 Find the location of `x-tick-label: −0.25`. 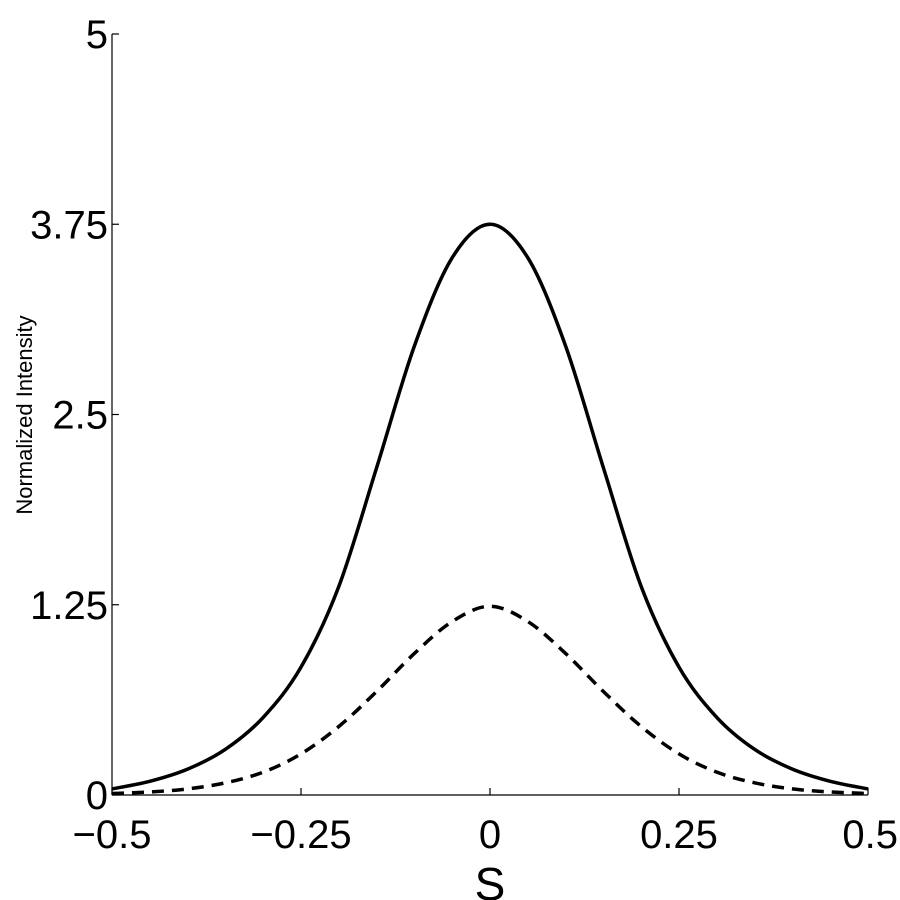

x-tick-label: −0.25 is located at coordinates (300, 835).